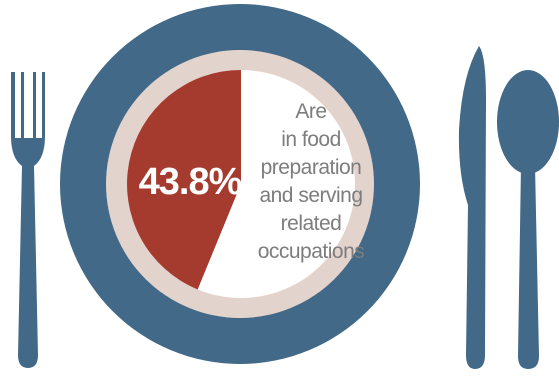 The height and width of the screenshot is (379, 559). Describe the element at coordinates (28, 220) in the screenshot. I see `fork-icon` at that location.